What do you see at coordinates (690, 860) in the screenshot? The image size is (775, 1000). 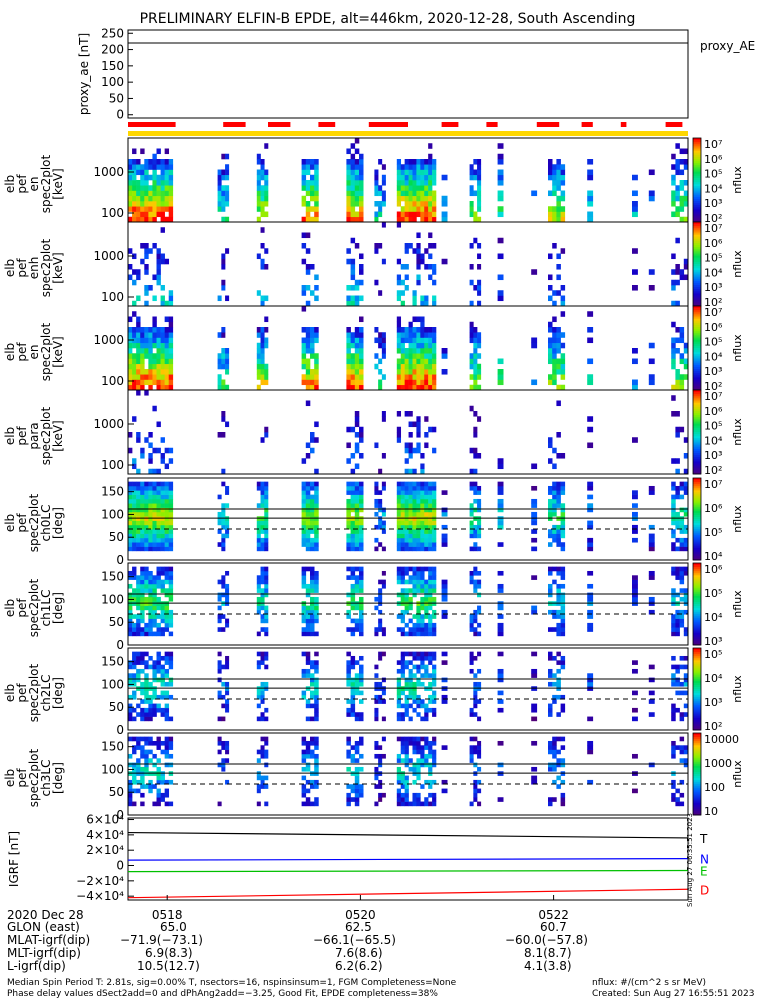 I see `igrf-side-annotation: Sun Aug 27 06:35:51 2023` at bounding box center [690, 860].